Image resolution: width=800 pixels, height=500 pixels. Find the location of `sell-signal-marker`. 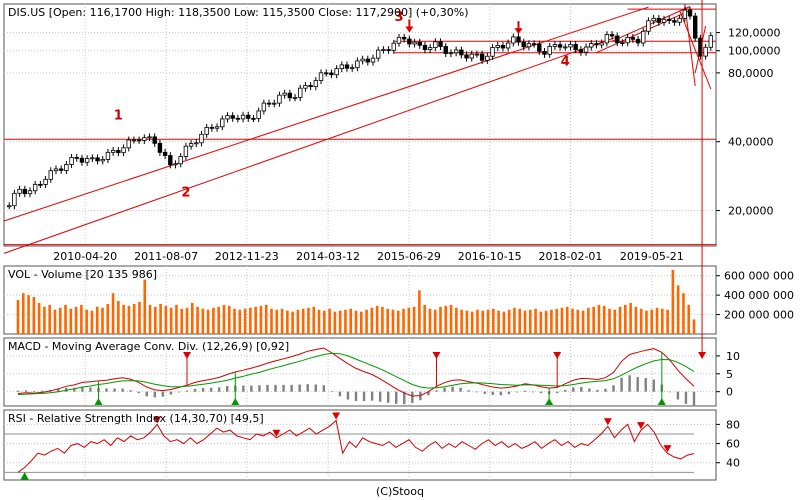

sell-signal-marker is located at coordinates (702, 355).